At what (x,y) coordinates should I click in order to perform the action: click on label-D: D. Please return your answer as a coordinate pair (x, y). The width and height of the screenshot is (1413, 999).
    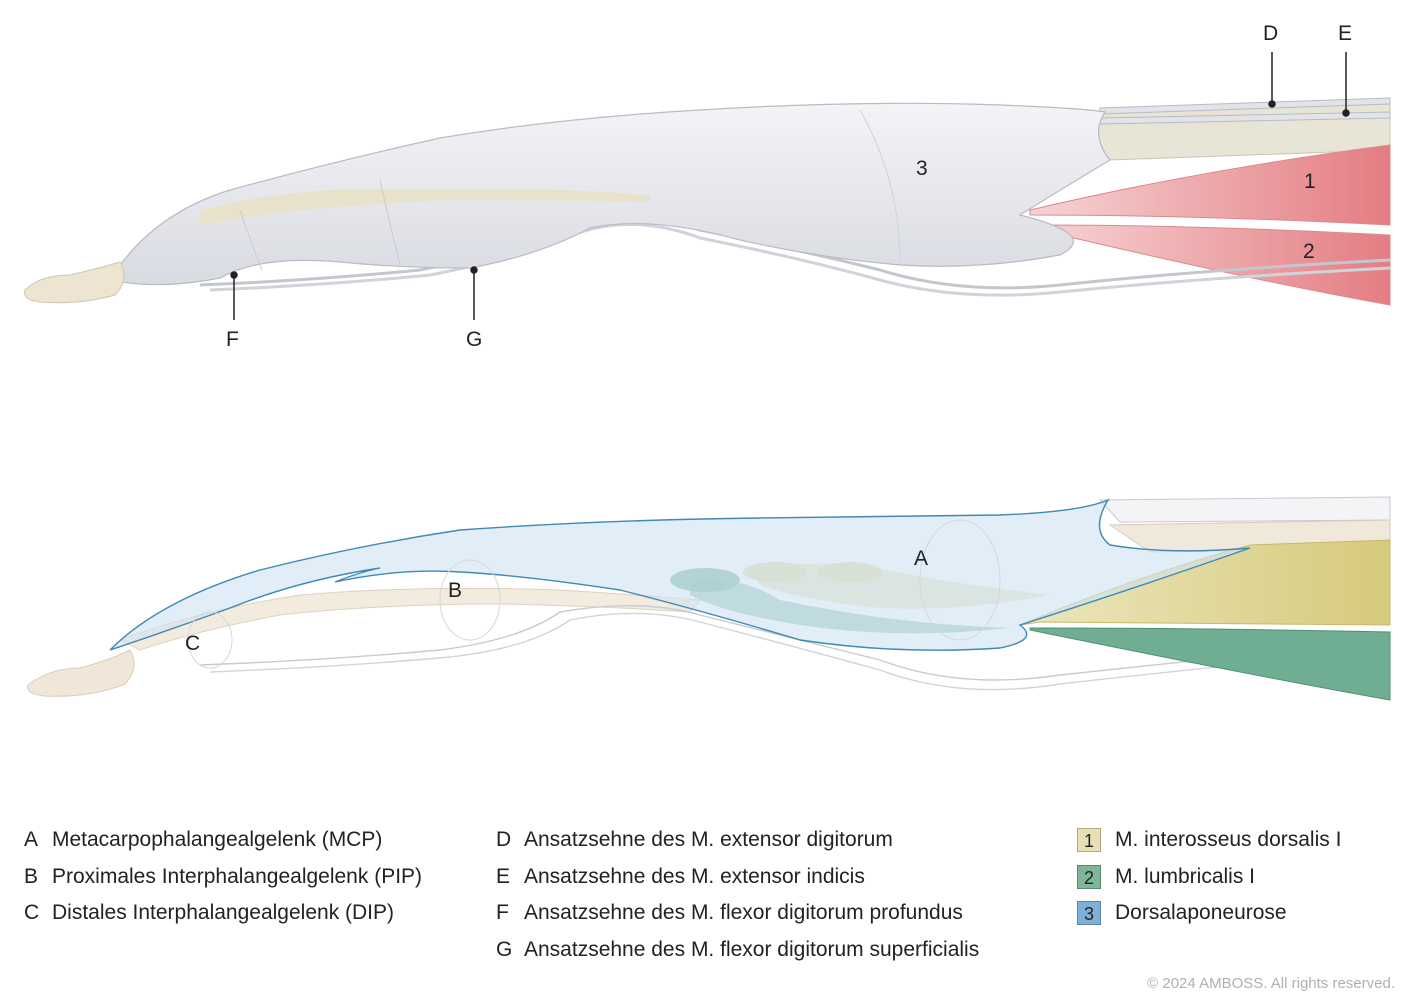
    Looking at the image, I should click on (1270, 33).